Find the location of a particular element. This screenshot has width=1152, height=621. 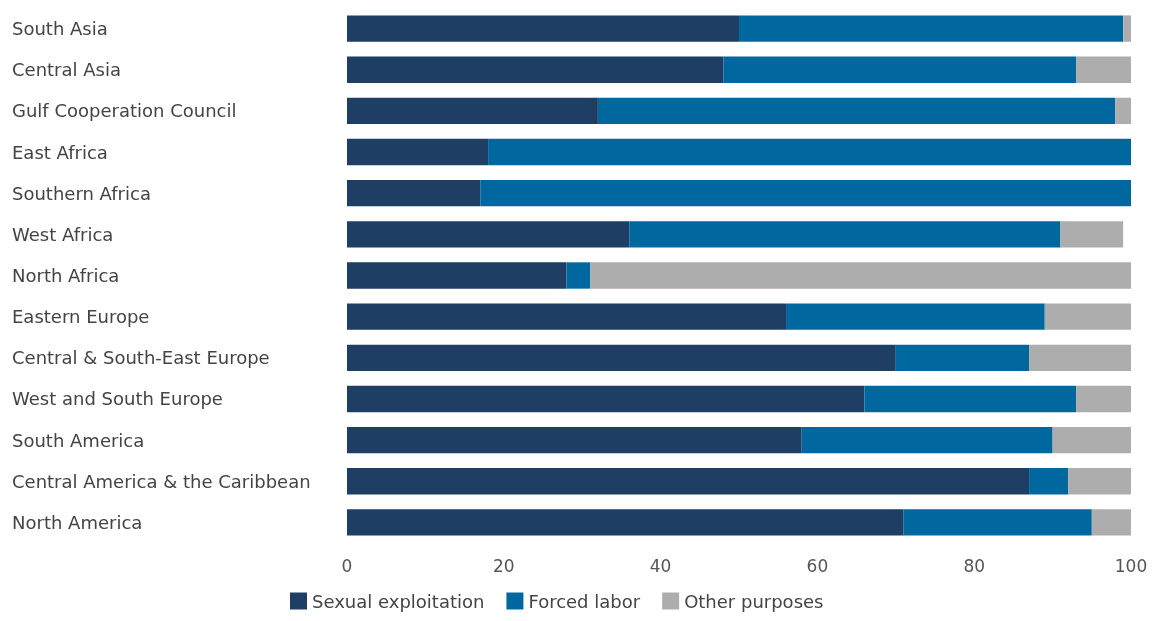

y-tick-label: Southern Africa is located at coordinates (81, 193).